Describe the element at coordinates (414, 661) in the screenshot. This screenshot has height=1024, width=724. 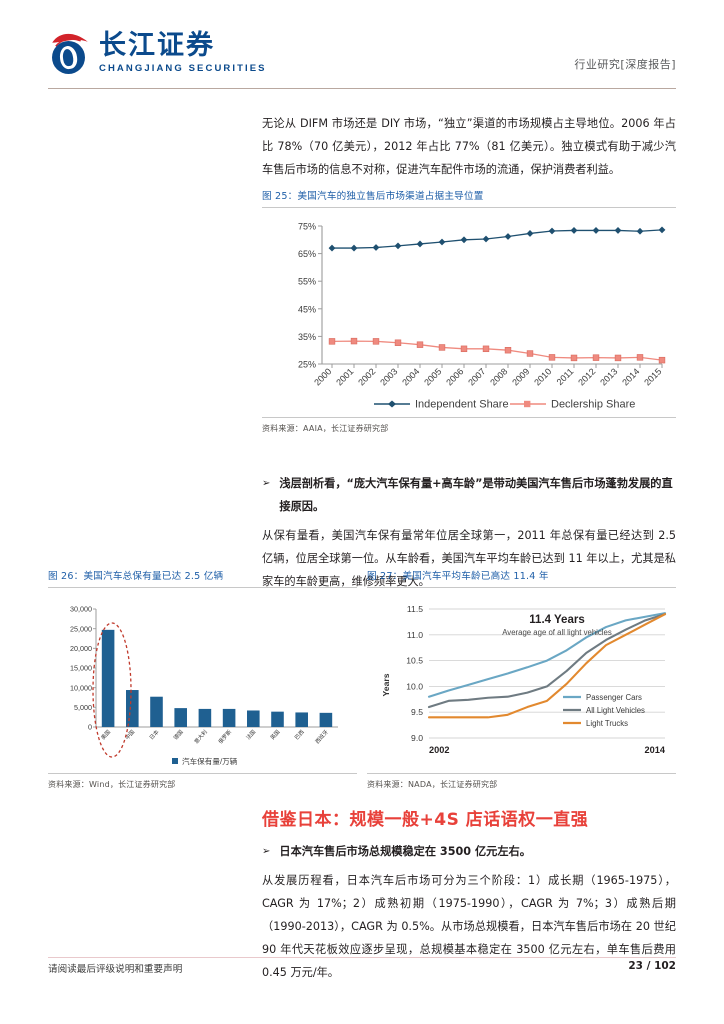
I see `svg-text: 10.5` at that location.